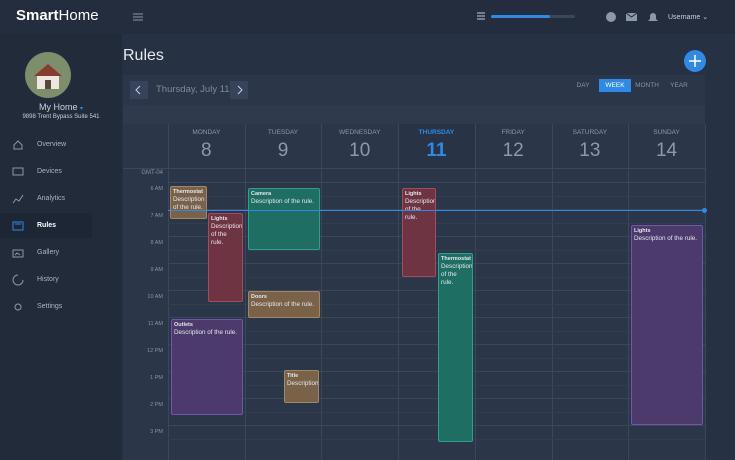  What do you see at coordinates (156, 378) in the screenshot?
I see `time-label: 1 PM` at bounding box center [156, 378].